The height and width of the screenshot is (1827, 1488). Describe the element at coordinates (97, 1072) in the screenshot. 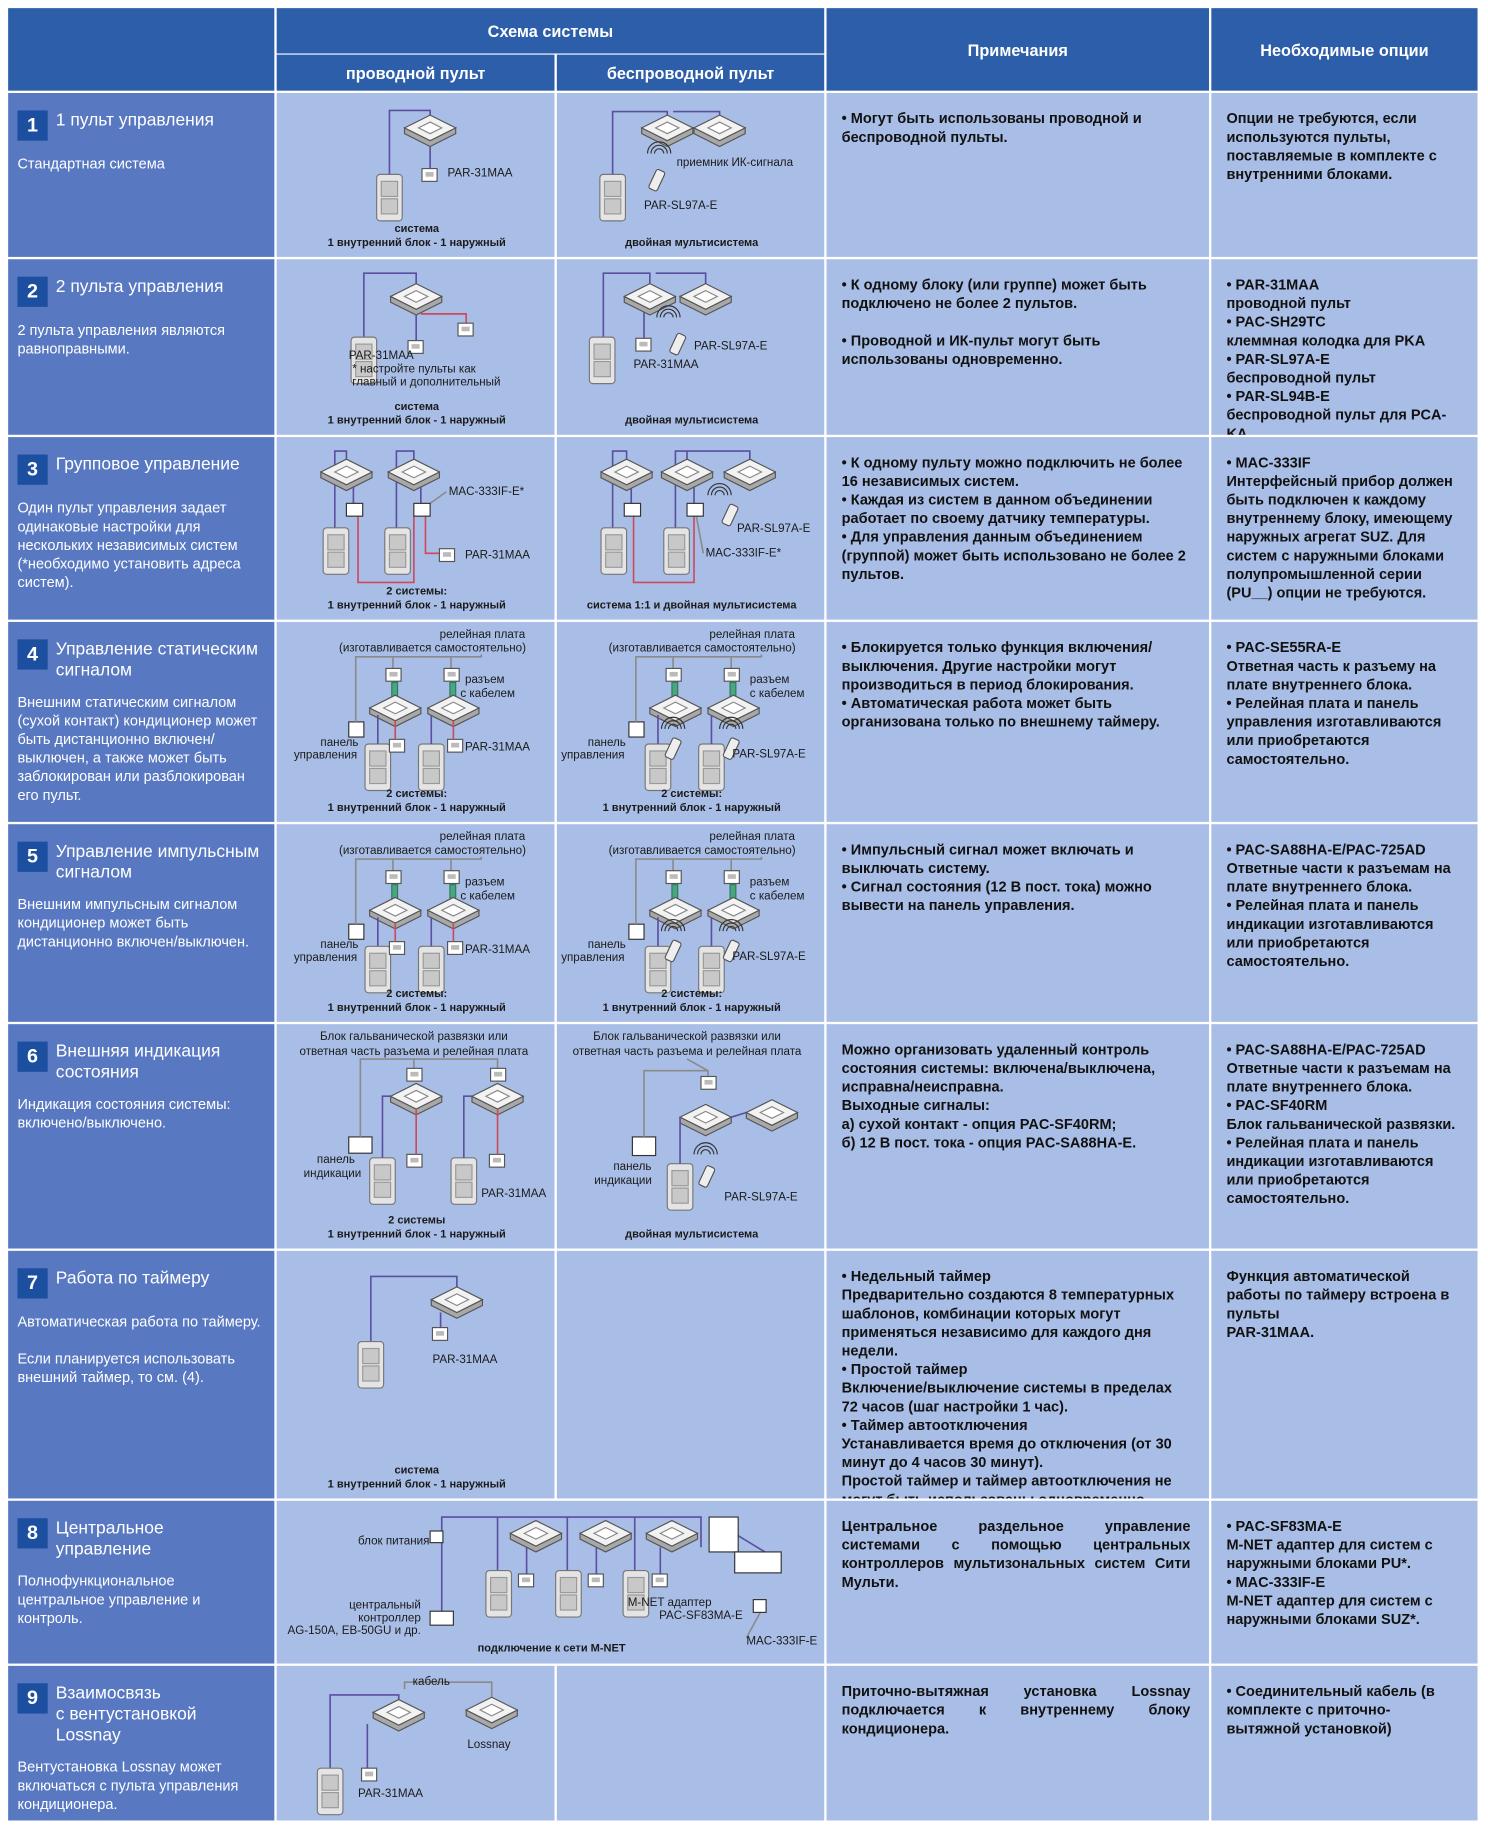

I see `row-title-line: состояния` at that location.